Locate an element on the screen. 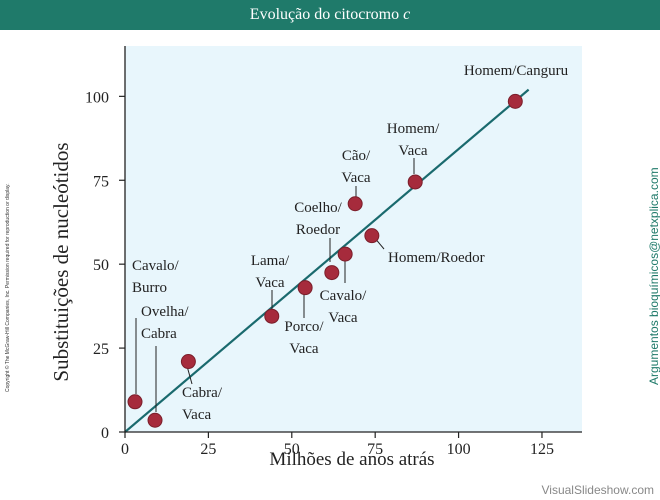  x-tick-label: 50 is located at coordinates (292, 449).